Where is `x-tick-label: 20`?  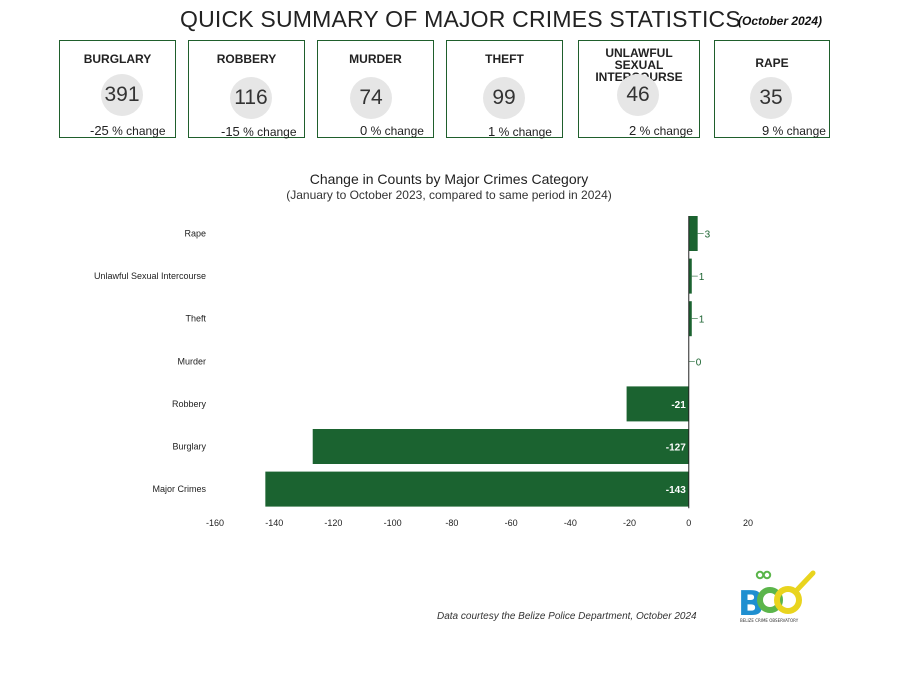 x-tick-label: 20 is located at coordinates (748, 523).